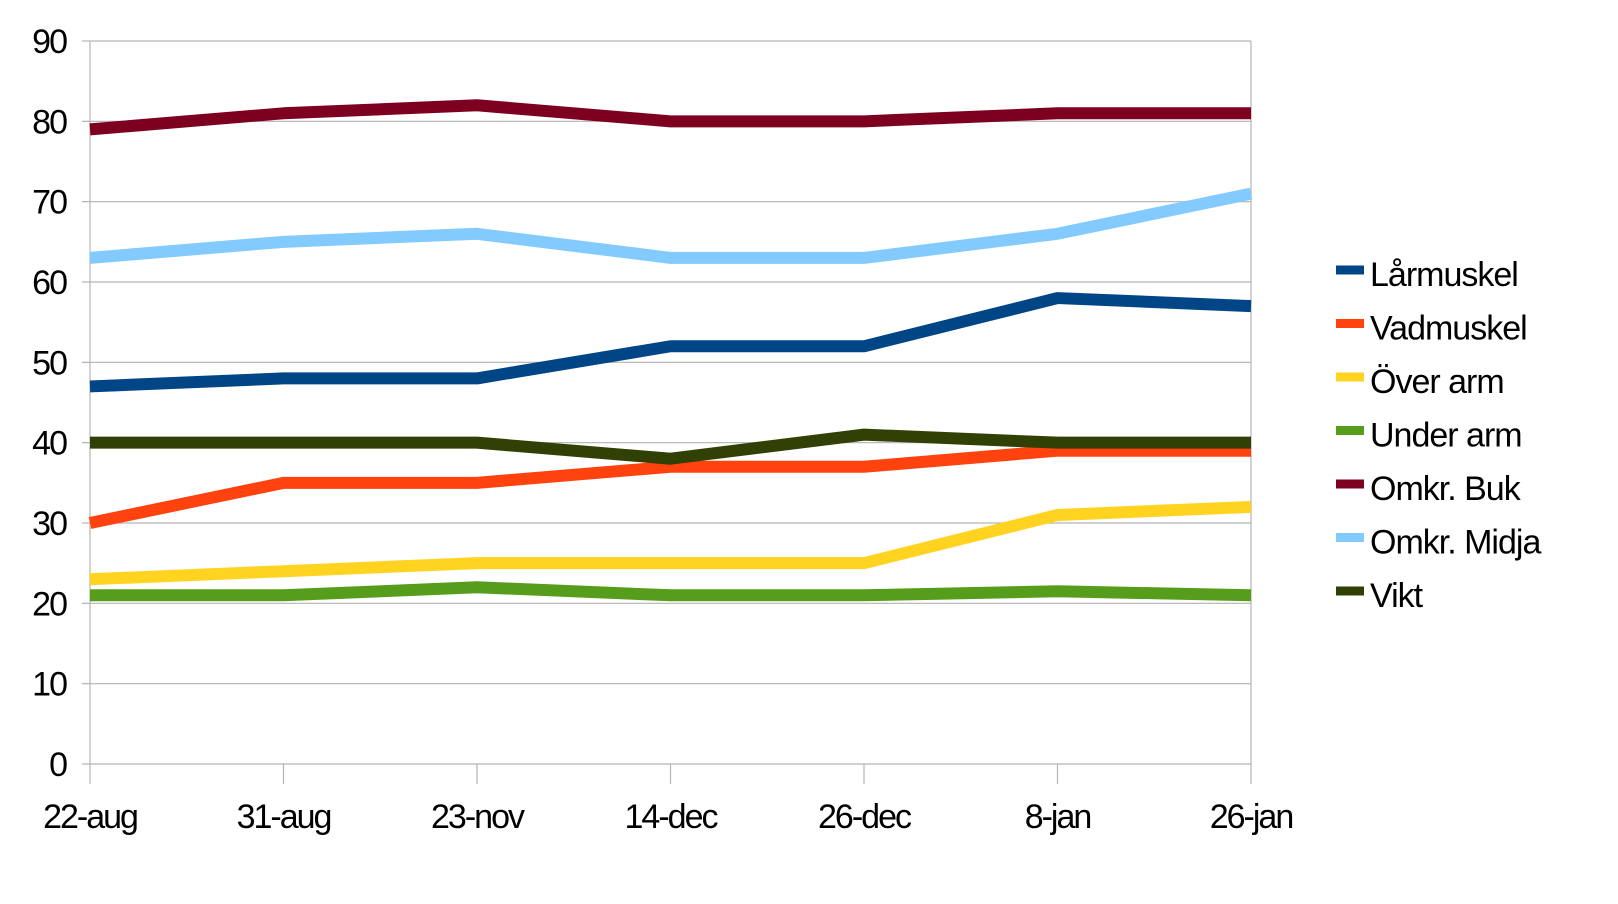 This screenshot has width=1618, height=904. Describe the element at coordinates (1058, 817) in the screenshot. I see `x-tick-label: 8-jan` at that location.